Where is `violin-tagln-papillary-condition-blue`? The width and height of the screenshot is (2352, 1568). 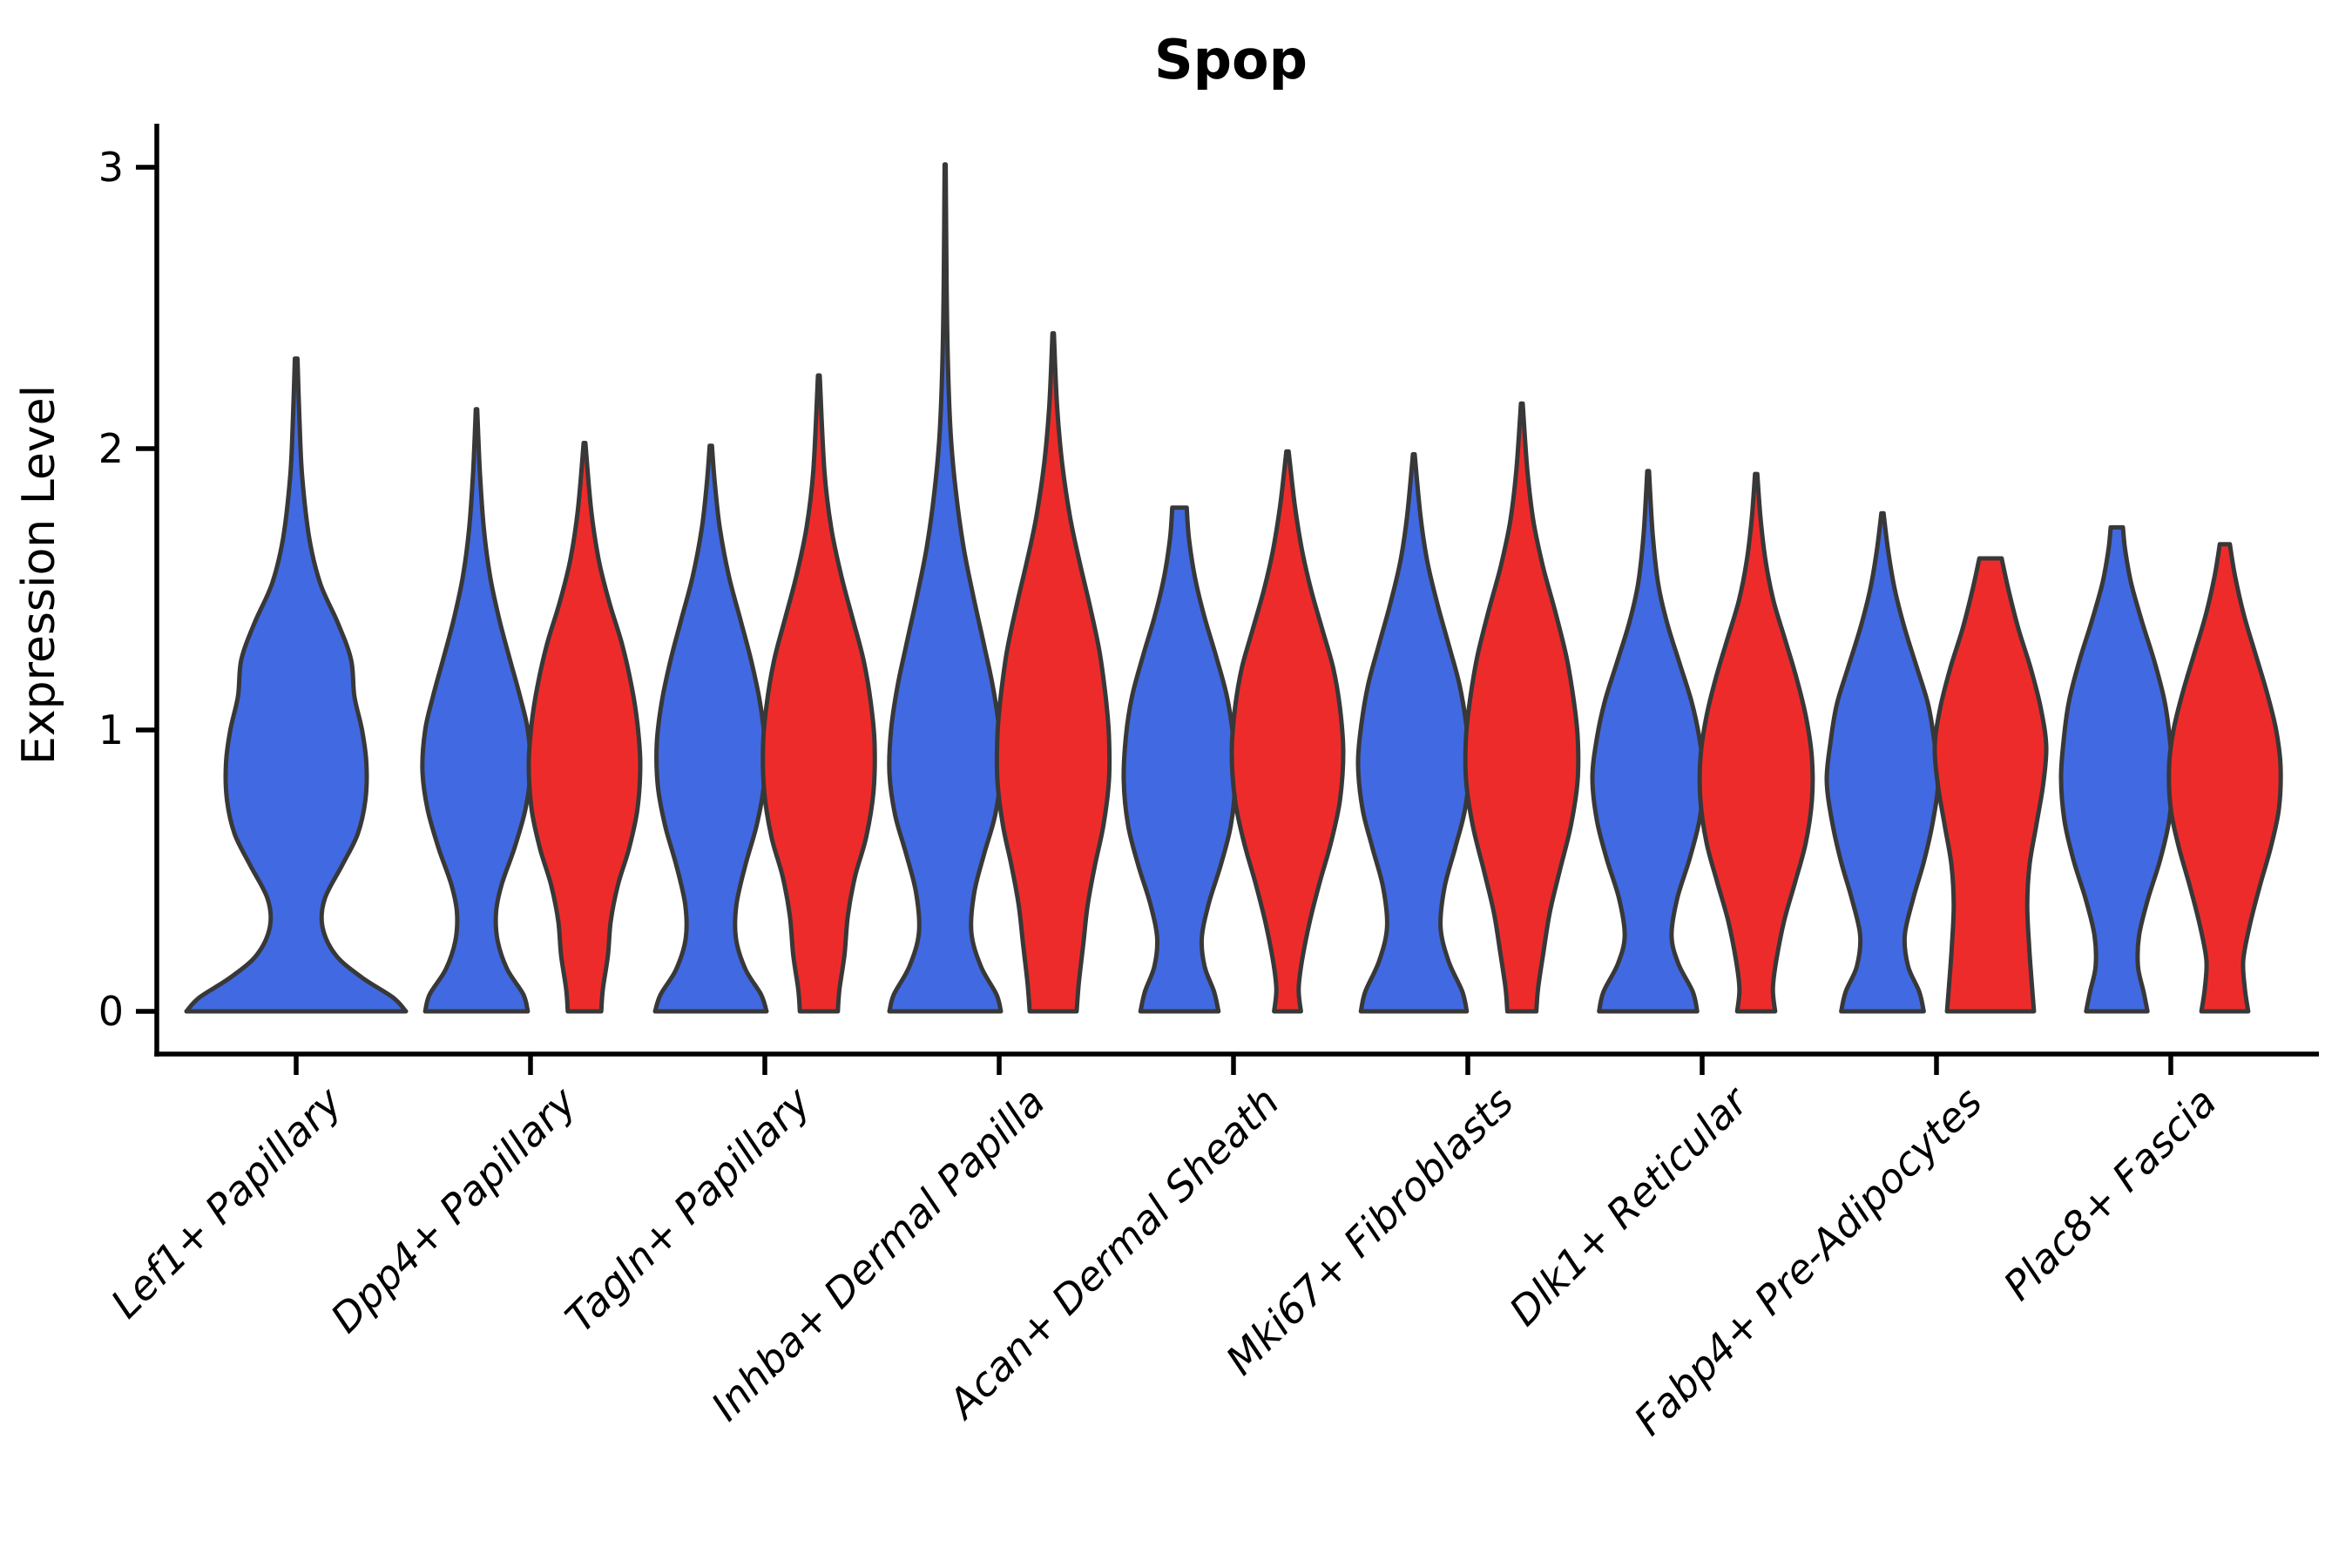 violin-tagln-papillary-condition-blue is located at coordinates (710, 728).